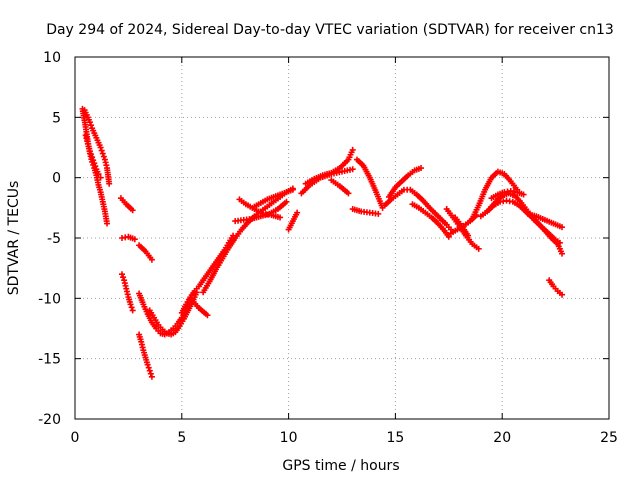 The width and height of the screenshot is (640, 480). I want to click on series-t31, so click(524, 218).